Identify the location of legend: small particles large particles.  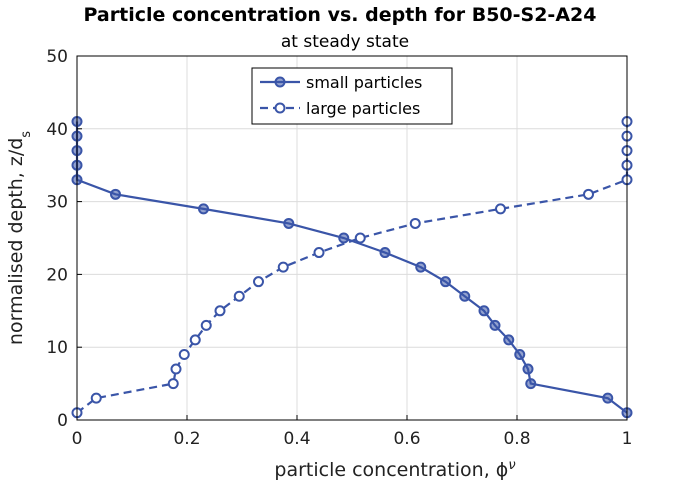
(352, 96).